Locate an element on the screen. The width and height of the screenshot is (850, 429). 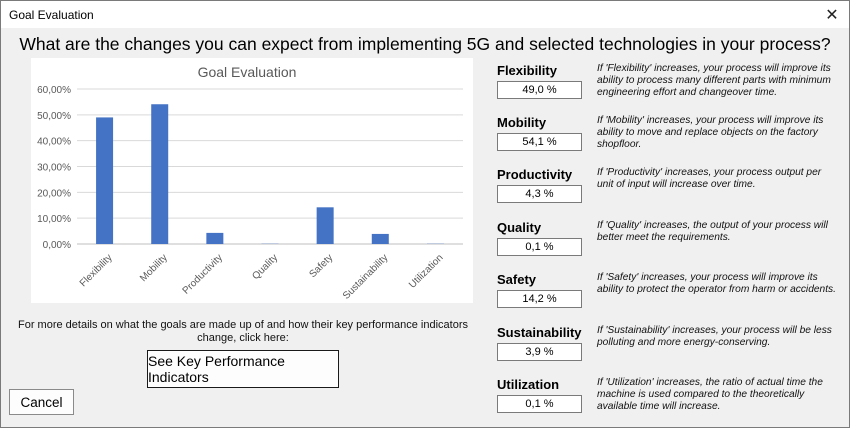
x-tick-label: Productivity is located at coordinates (203, 274).